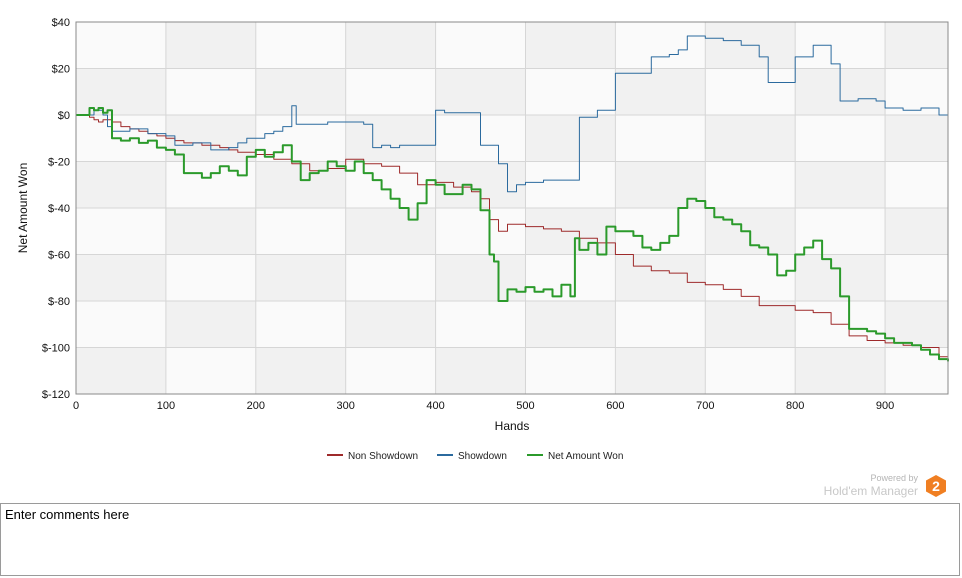 This screenshot has width=962, height=578. I want to click on y-tick-label: $40, so click(61, 23).